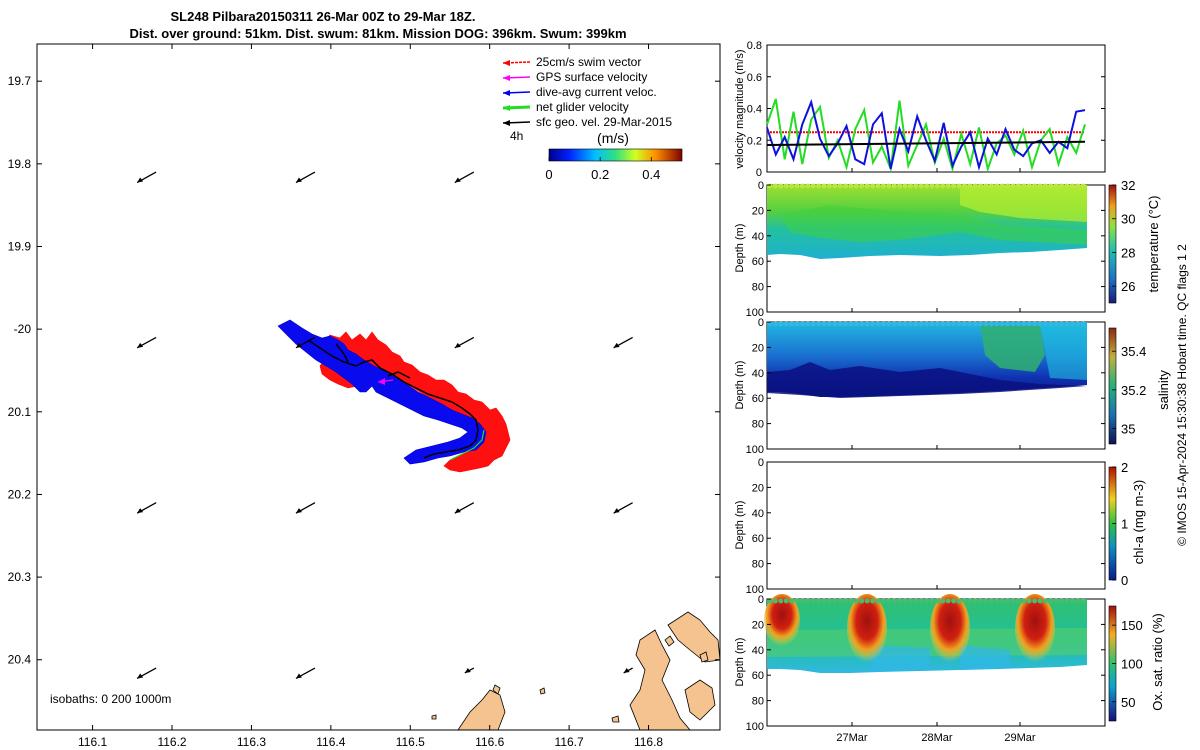 This screenshot has height=750, width=1200. What do you see at coordinates (933, 225) in the screenshot?
I see `temperature-thermocline` at bounding box center [933, 225].